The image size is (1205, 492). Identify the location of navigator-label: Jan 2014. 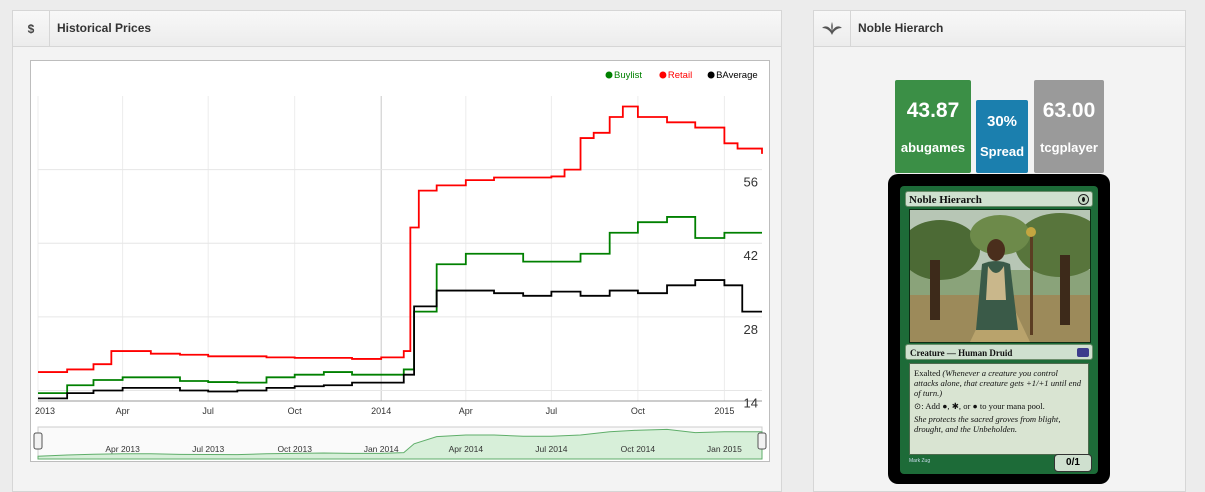
(381, 449).